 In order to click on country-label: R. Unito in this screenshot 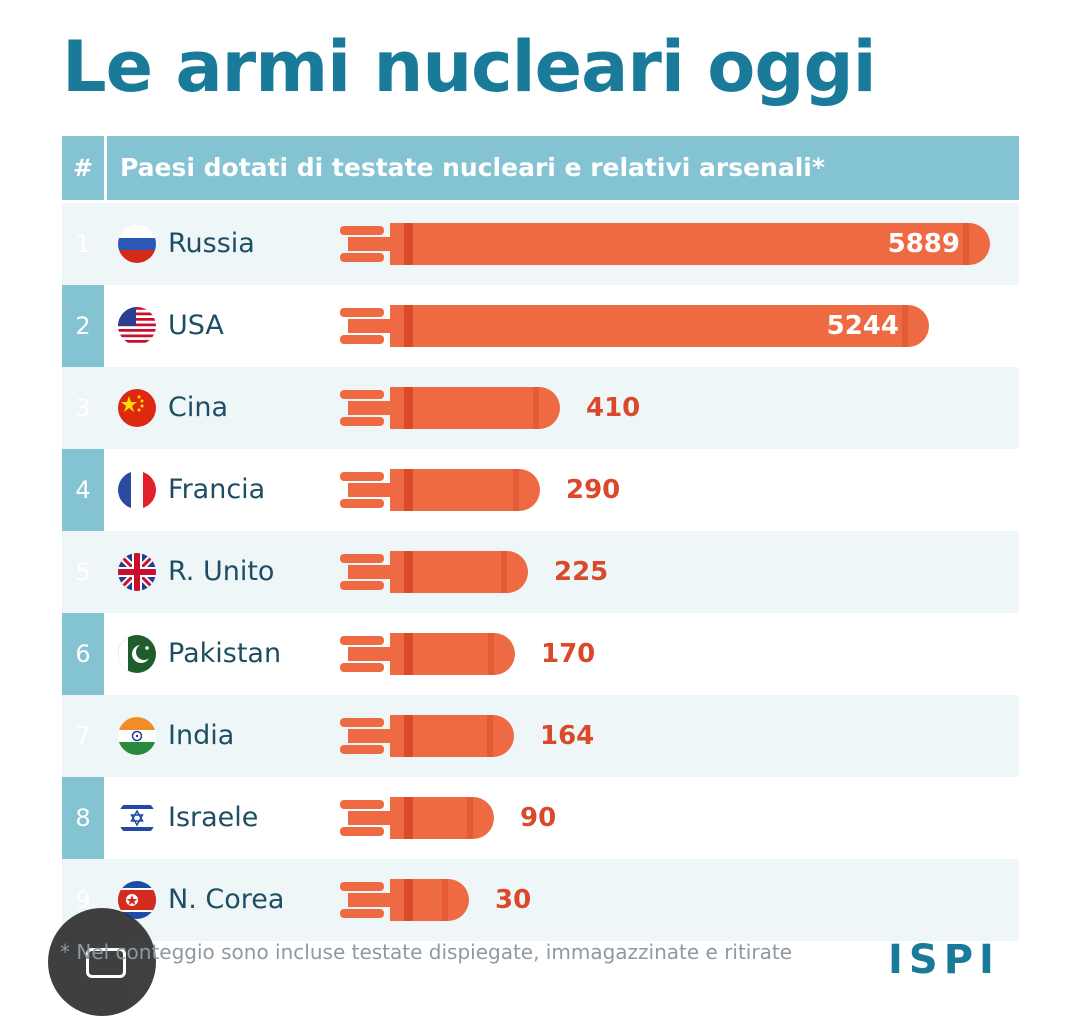, I will do `click(221, 571)`.